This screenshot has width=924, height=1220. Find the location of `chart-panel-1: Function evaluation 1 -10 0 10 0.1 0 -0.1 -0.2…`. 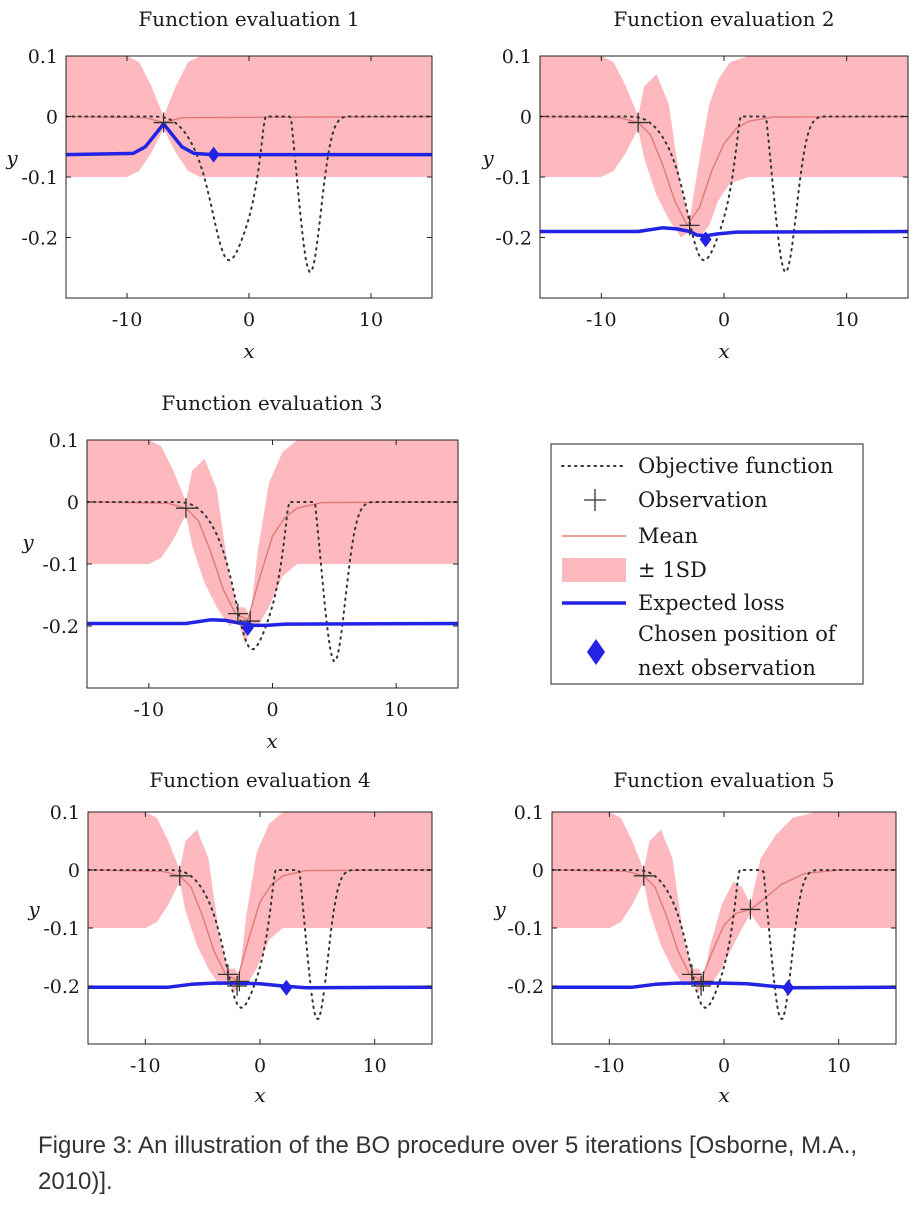

chart-panel-1: Function evaluation 1 -10 0 10 0.1 0 -0.1 -0.2… is located at coordinates (219, 185).